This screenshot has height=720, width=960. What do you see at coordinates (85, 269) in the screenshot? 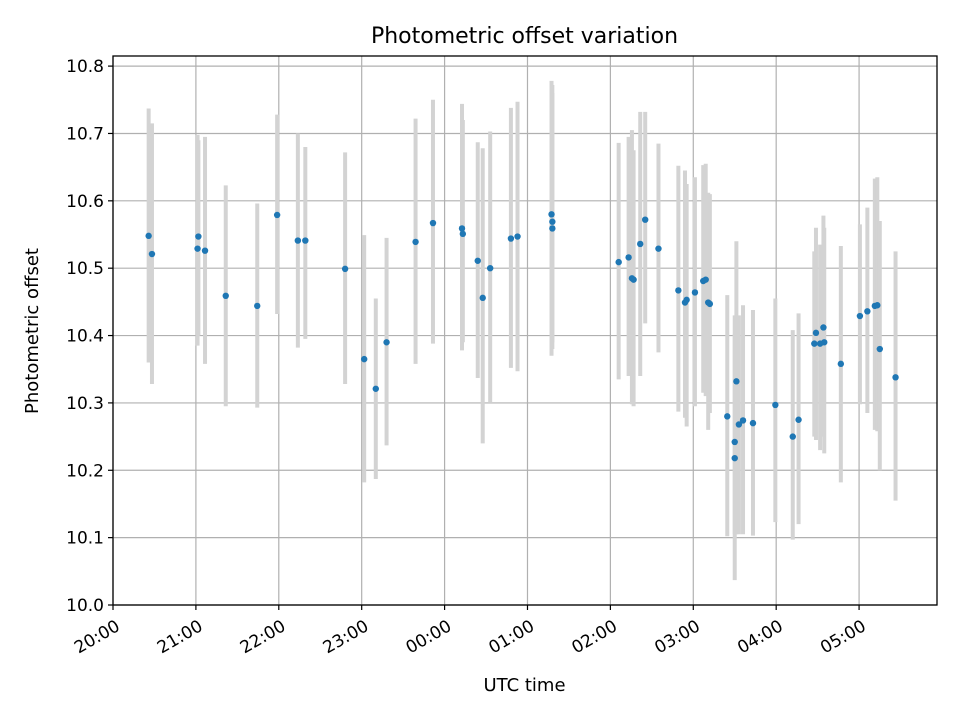
I see `y-tick-label: 10.5` at bounding box center [85, 269].